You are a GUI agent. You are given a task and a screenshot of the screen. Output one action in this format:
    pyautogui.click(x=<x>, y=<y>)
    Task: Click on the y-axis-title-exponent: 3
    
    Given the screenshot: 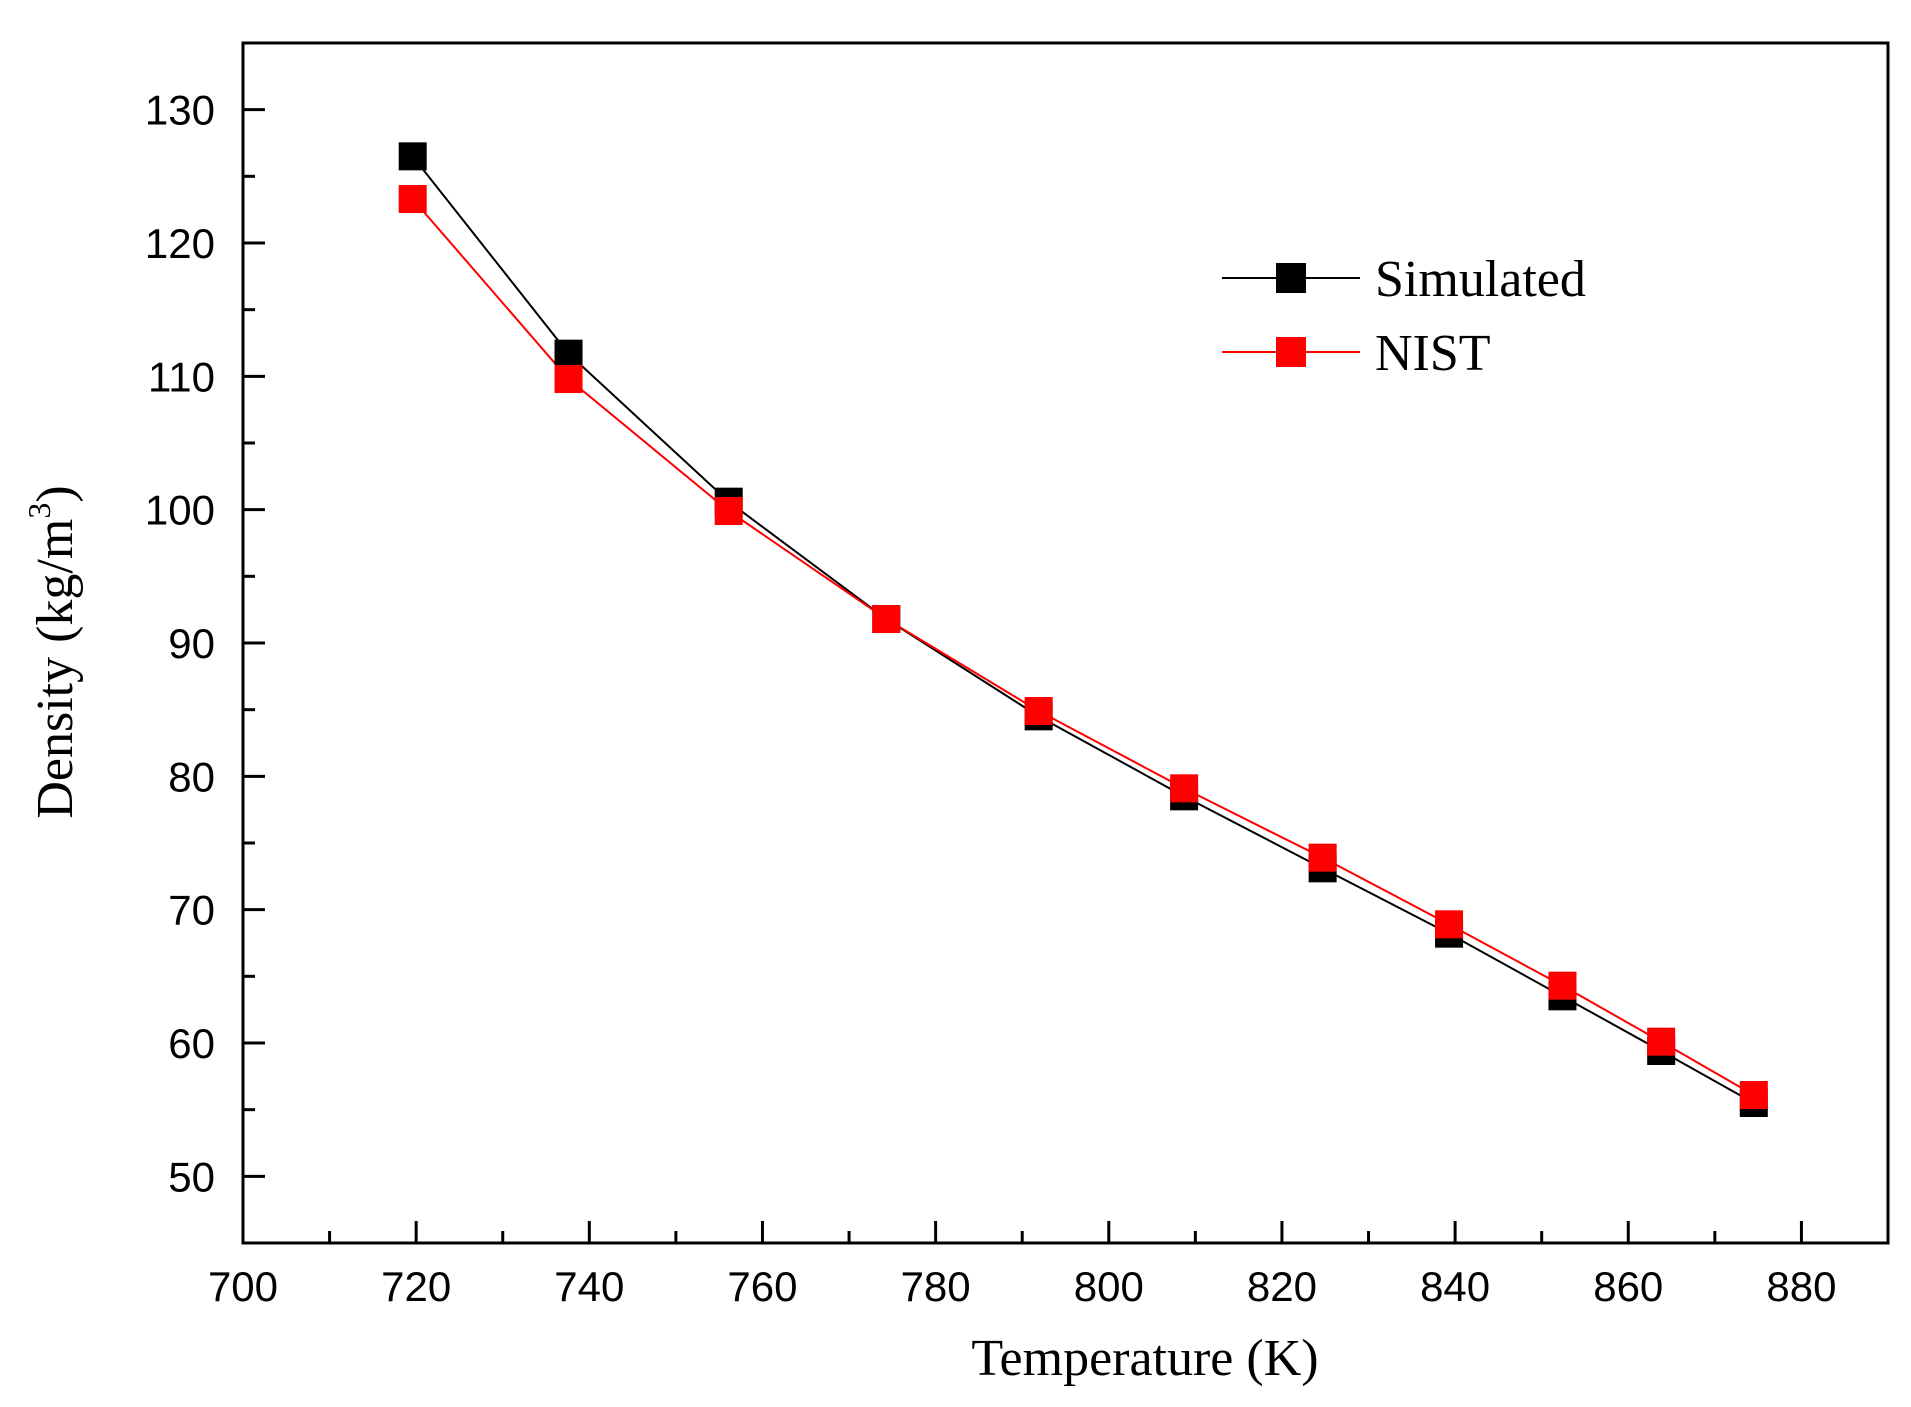 What is the action you would take?
    pyautogui.click(x=39, y=511)
    